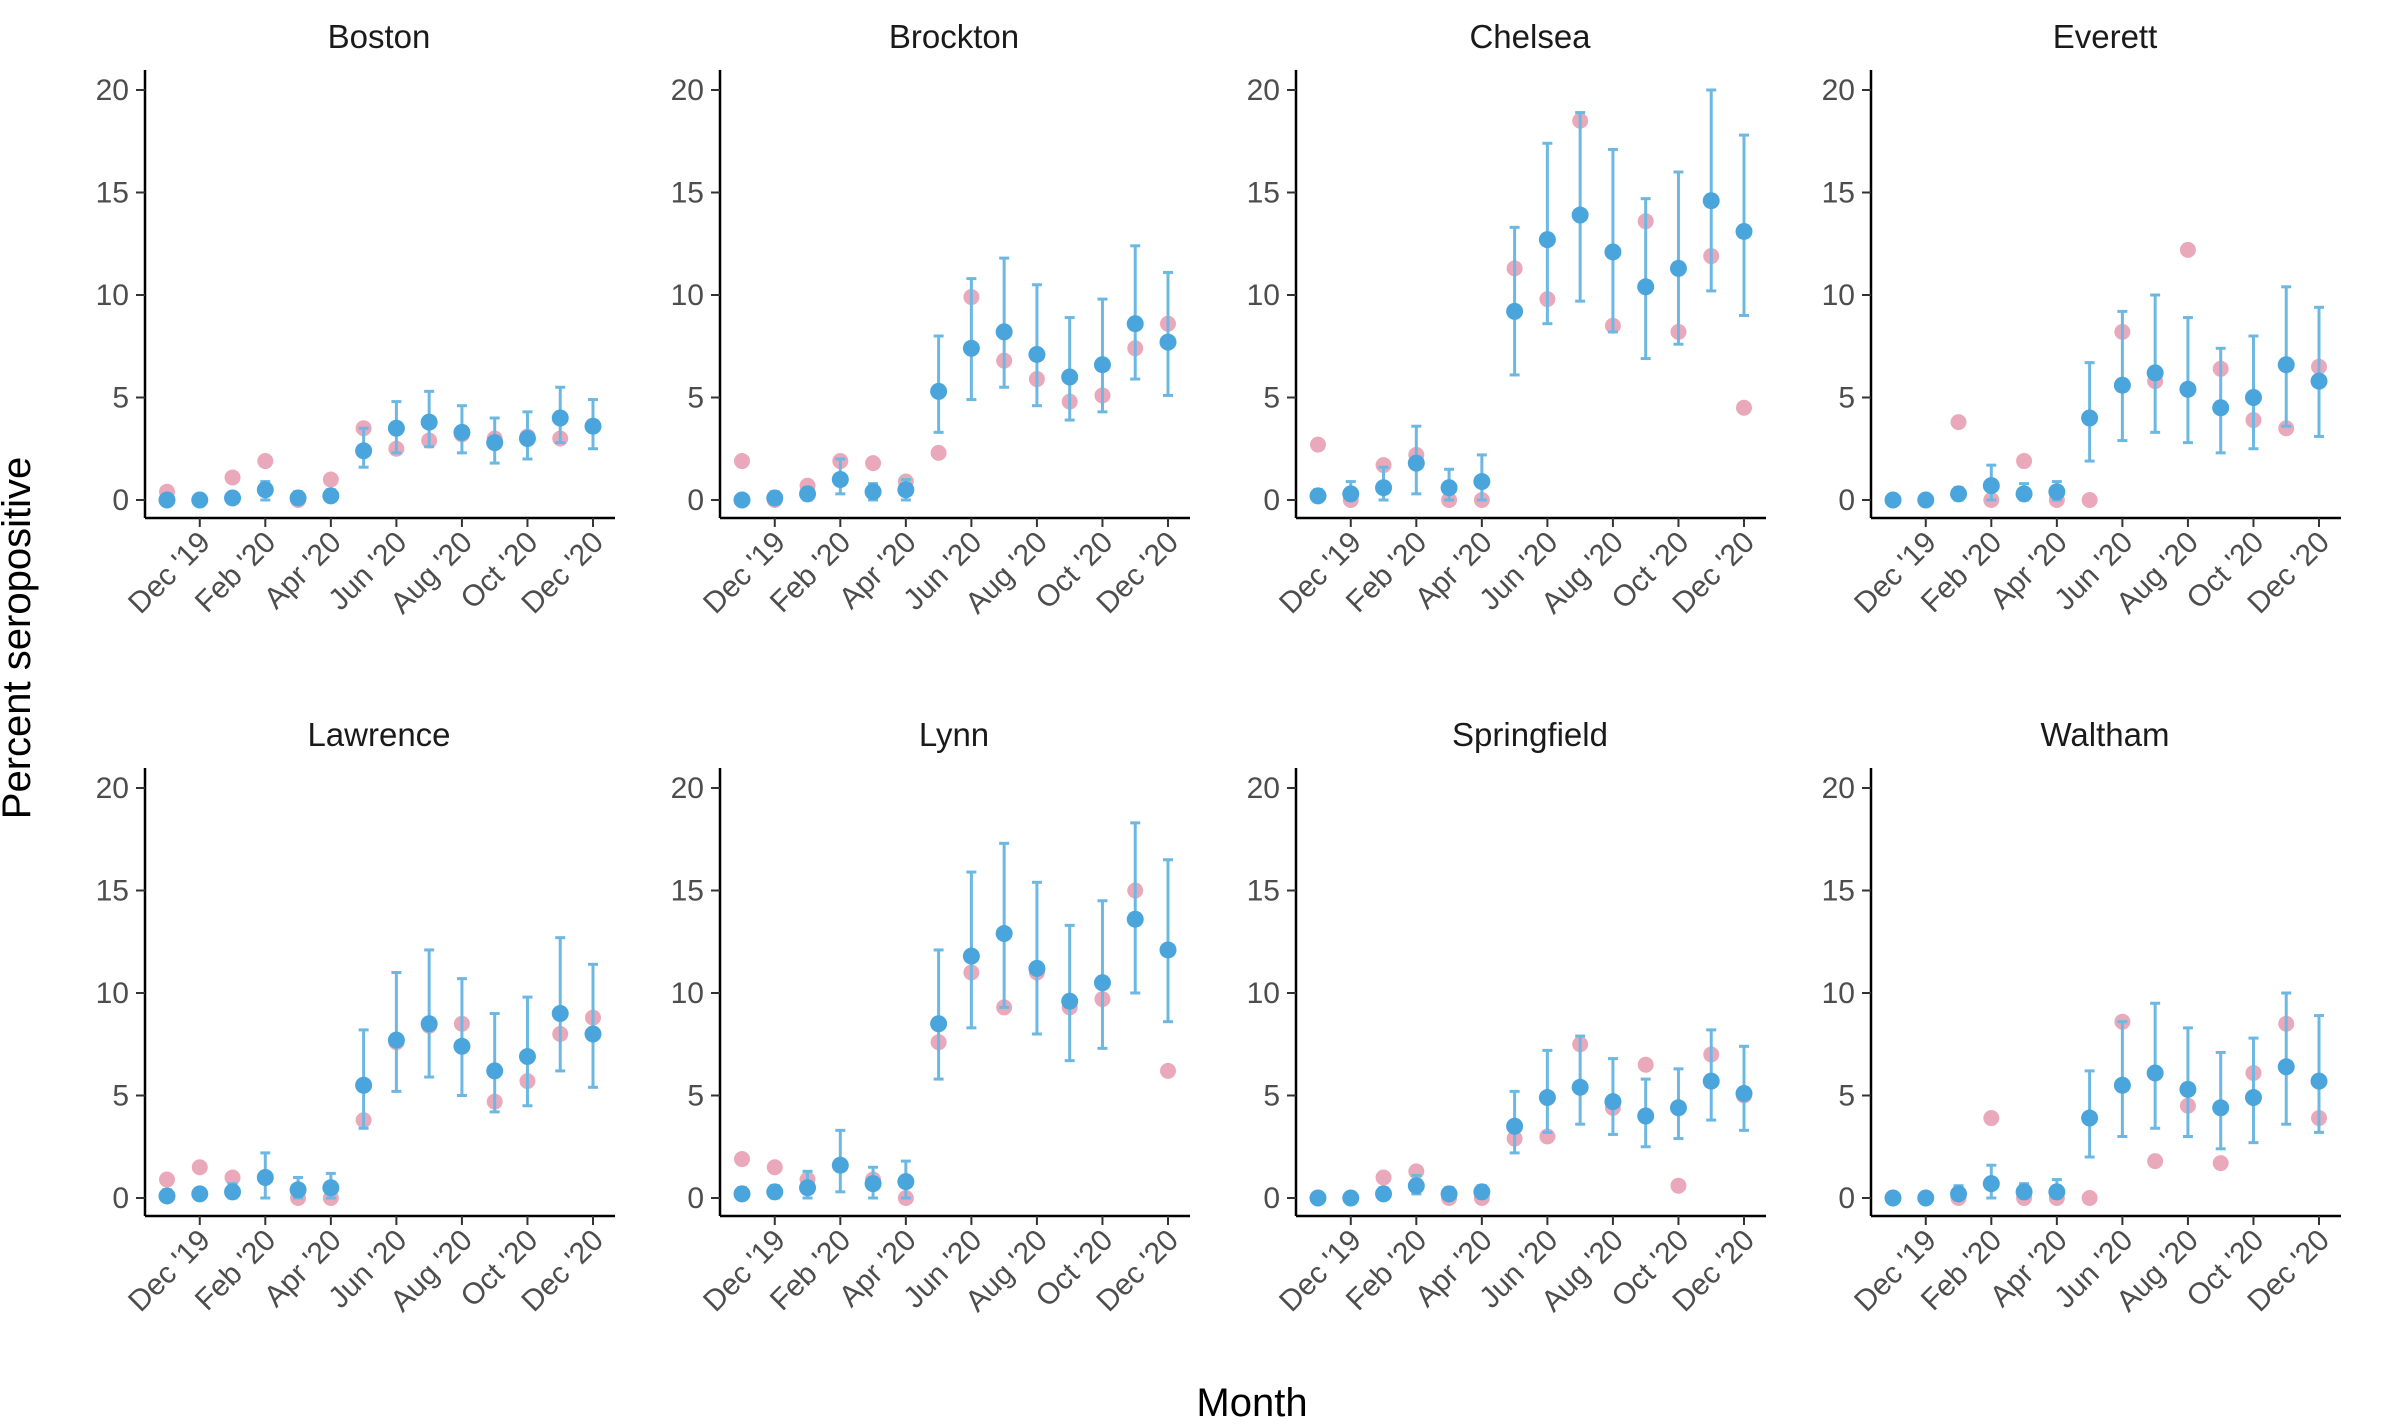 The image size is (2400, 1425). What do you see at coordinates (19, 638) in the screenshot?
I see `y-axis-title: Percent seropositive` at bounding box center [19, 638].